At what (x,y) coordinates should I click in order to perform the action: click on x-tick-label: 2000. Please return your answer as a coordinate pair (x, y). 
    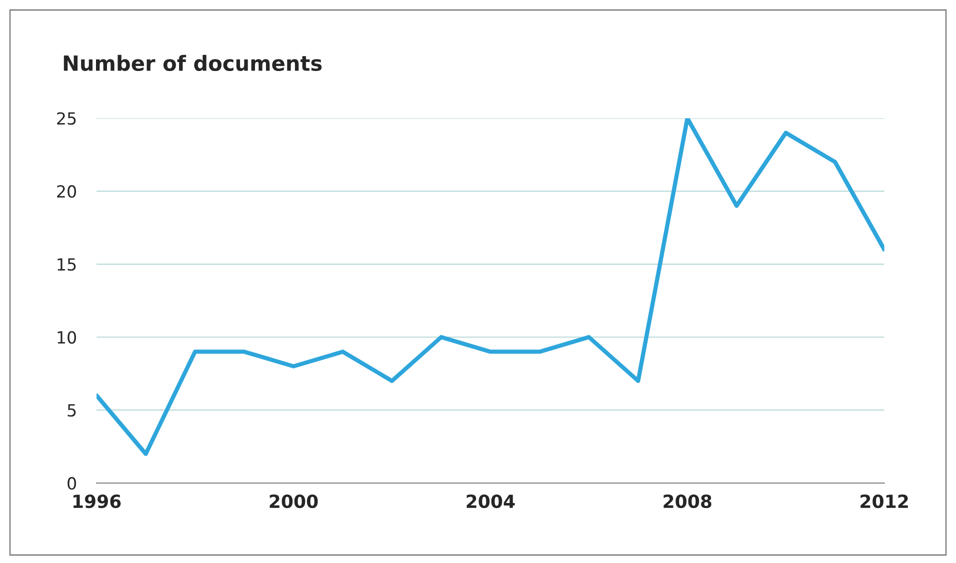
    Looking at the image, I should click on (294, 501).